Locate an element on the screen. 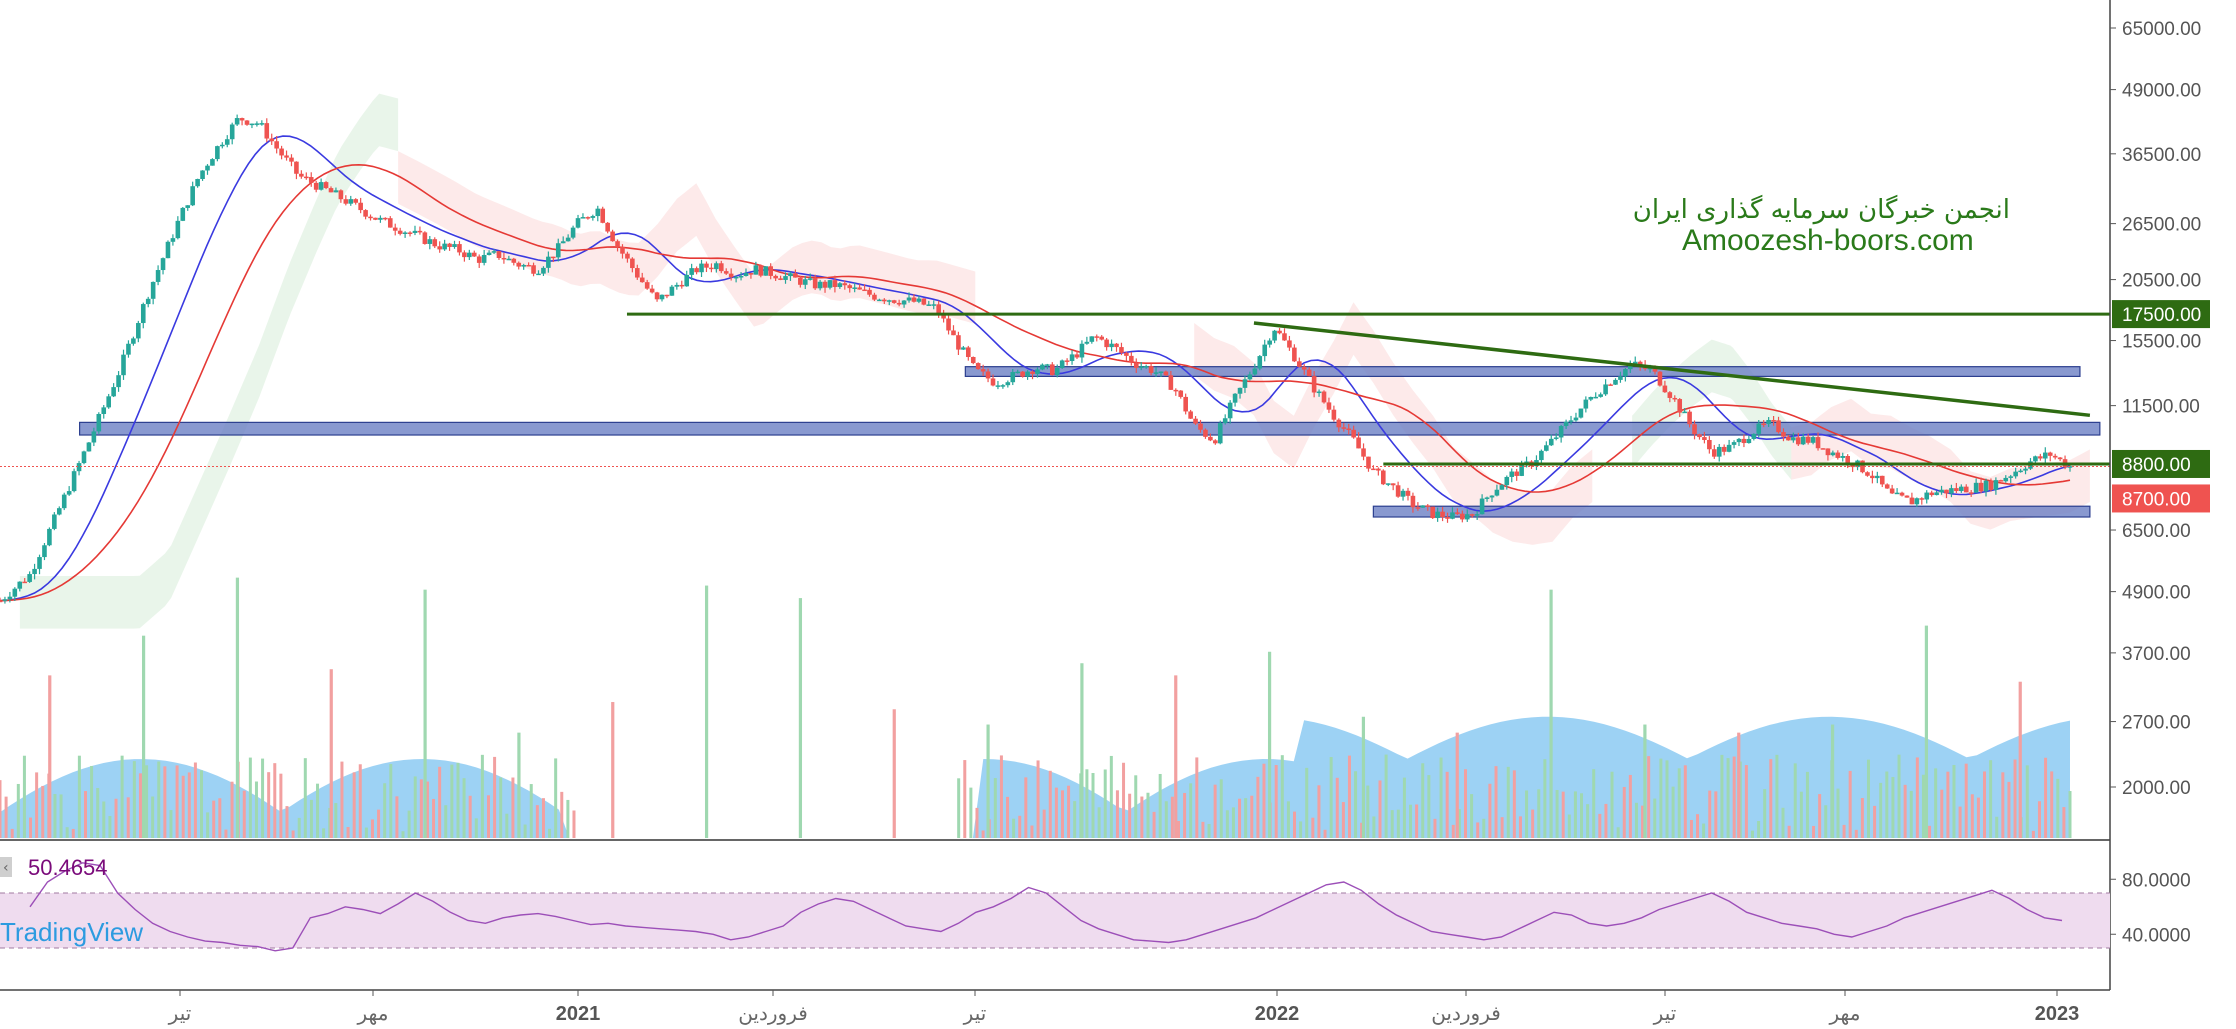  trendline is located at coordinates (1672, 369).